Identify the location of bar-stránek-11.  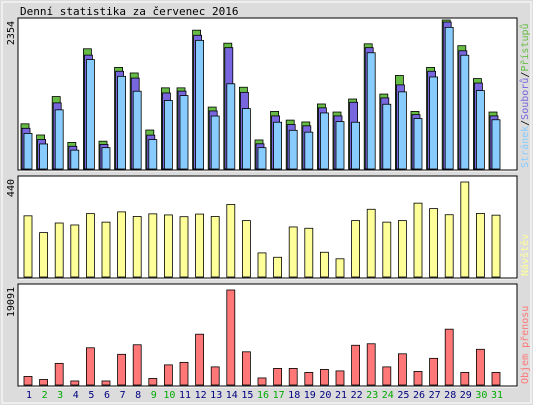
(184, 132).